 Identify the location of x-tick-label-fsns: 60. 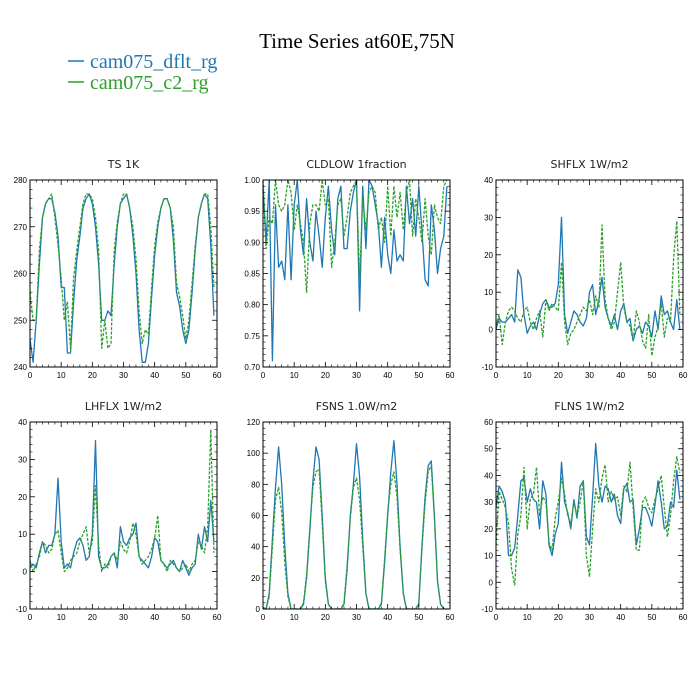
(450, 617).